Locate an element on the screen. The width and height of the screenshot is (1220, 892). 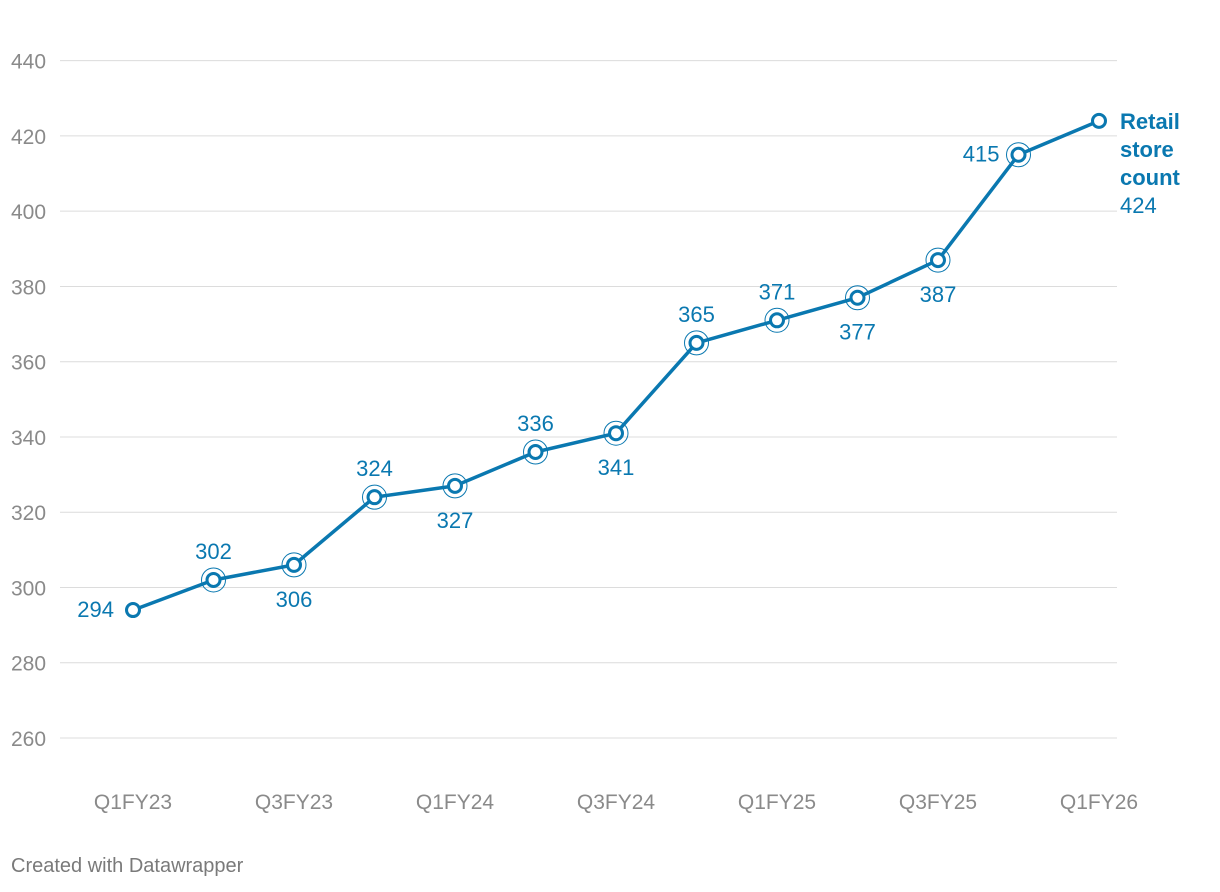
y-axis: 260 280 300 320 340 360 380 400 420 440 is located at coordinates (28, 401).